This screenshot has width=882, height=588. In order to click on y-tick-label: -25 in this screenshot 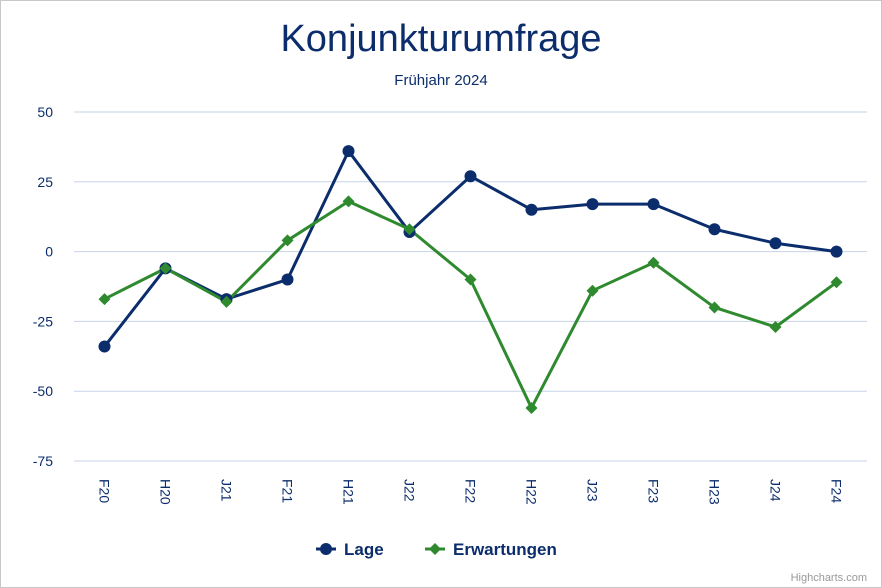, I will do `click(43, 321)`.